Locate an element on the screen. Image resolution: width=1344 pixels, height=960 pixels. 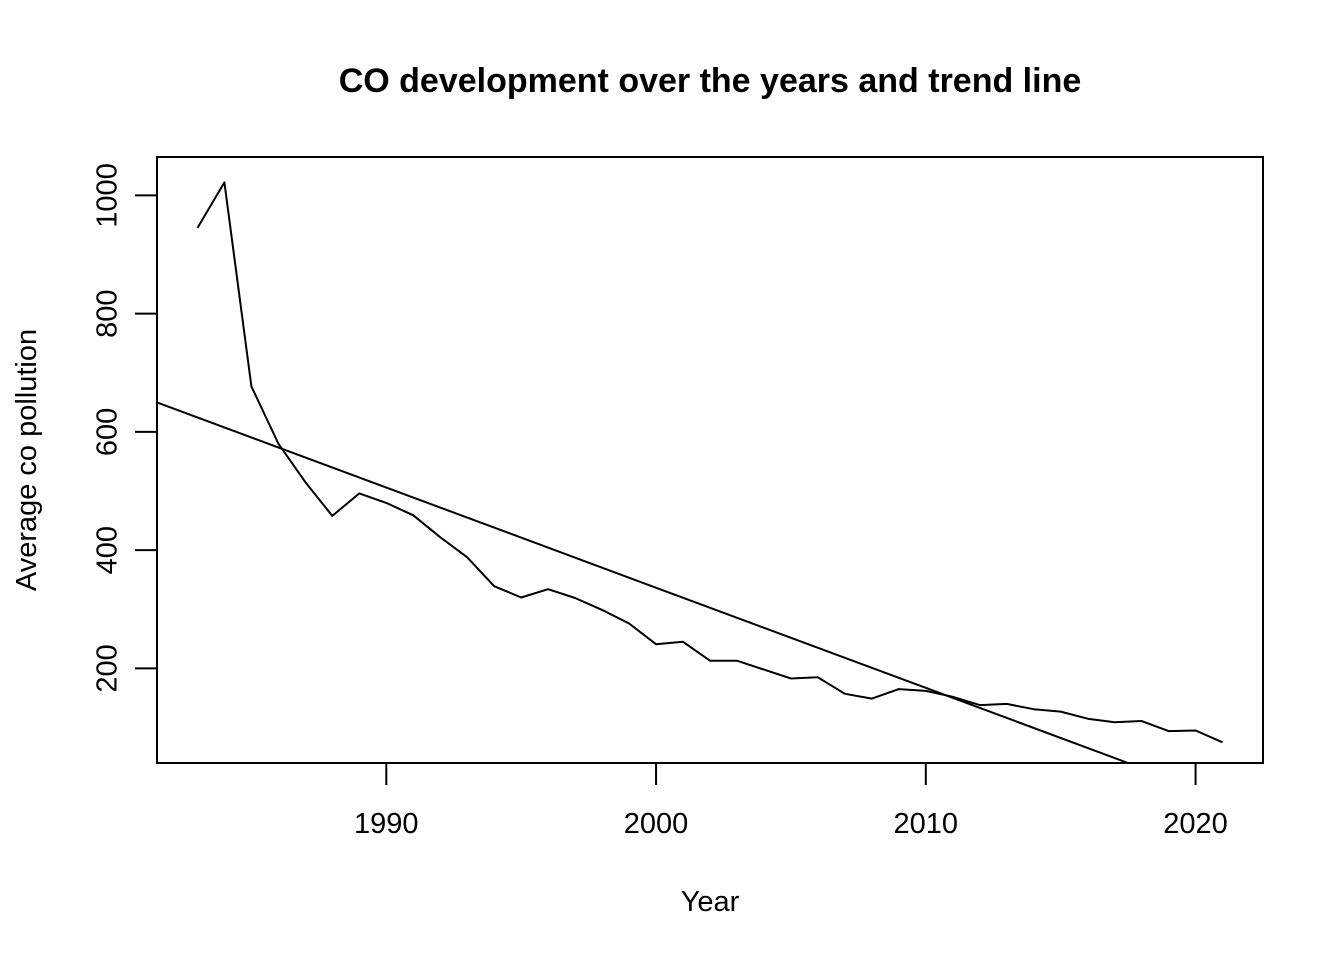
y-tick-label: 200 is located at coordinates (108, 668).